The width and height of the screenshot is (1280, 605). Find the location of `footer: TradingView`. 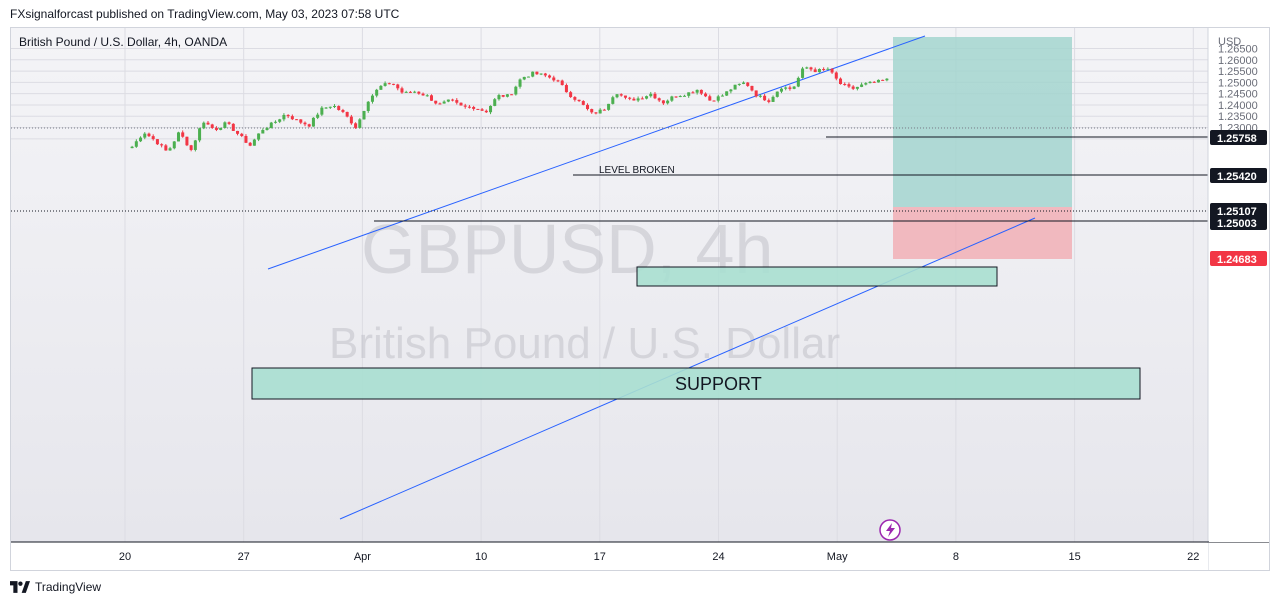

footer: TradingView is located at coordinates (55, 587).